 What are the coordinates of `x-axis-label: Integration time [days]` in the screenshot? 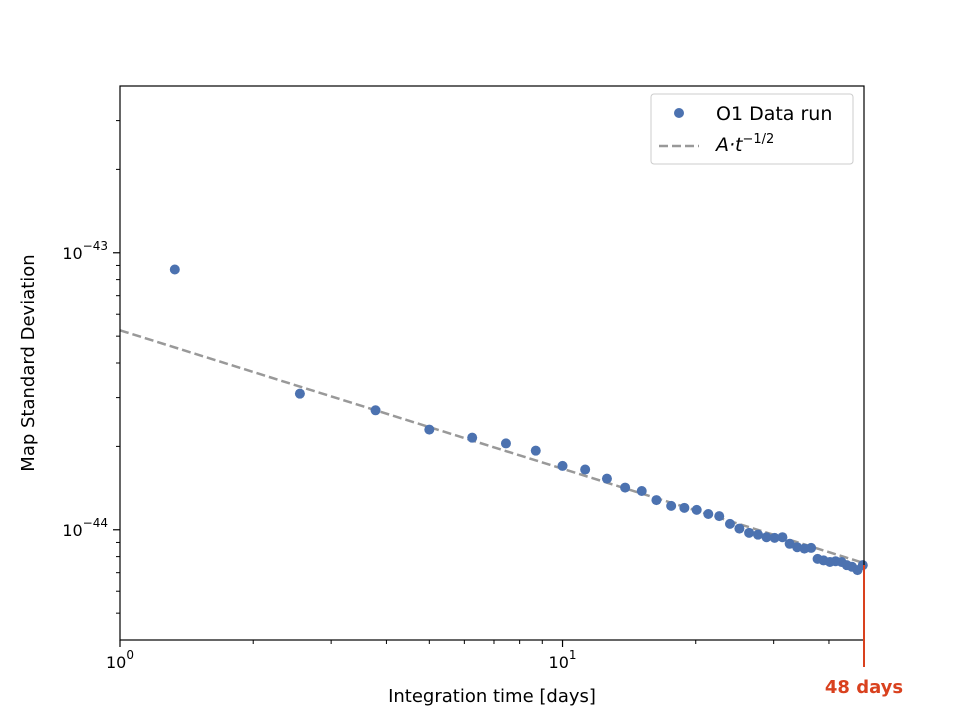 It's located at (492, 696).